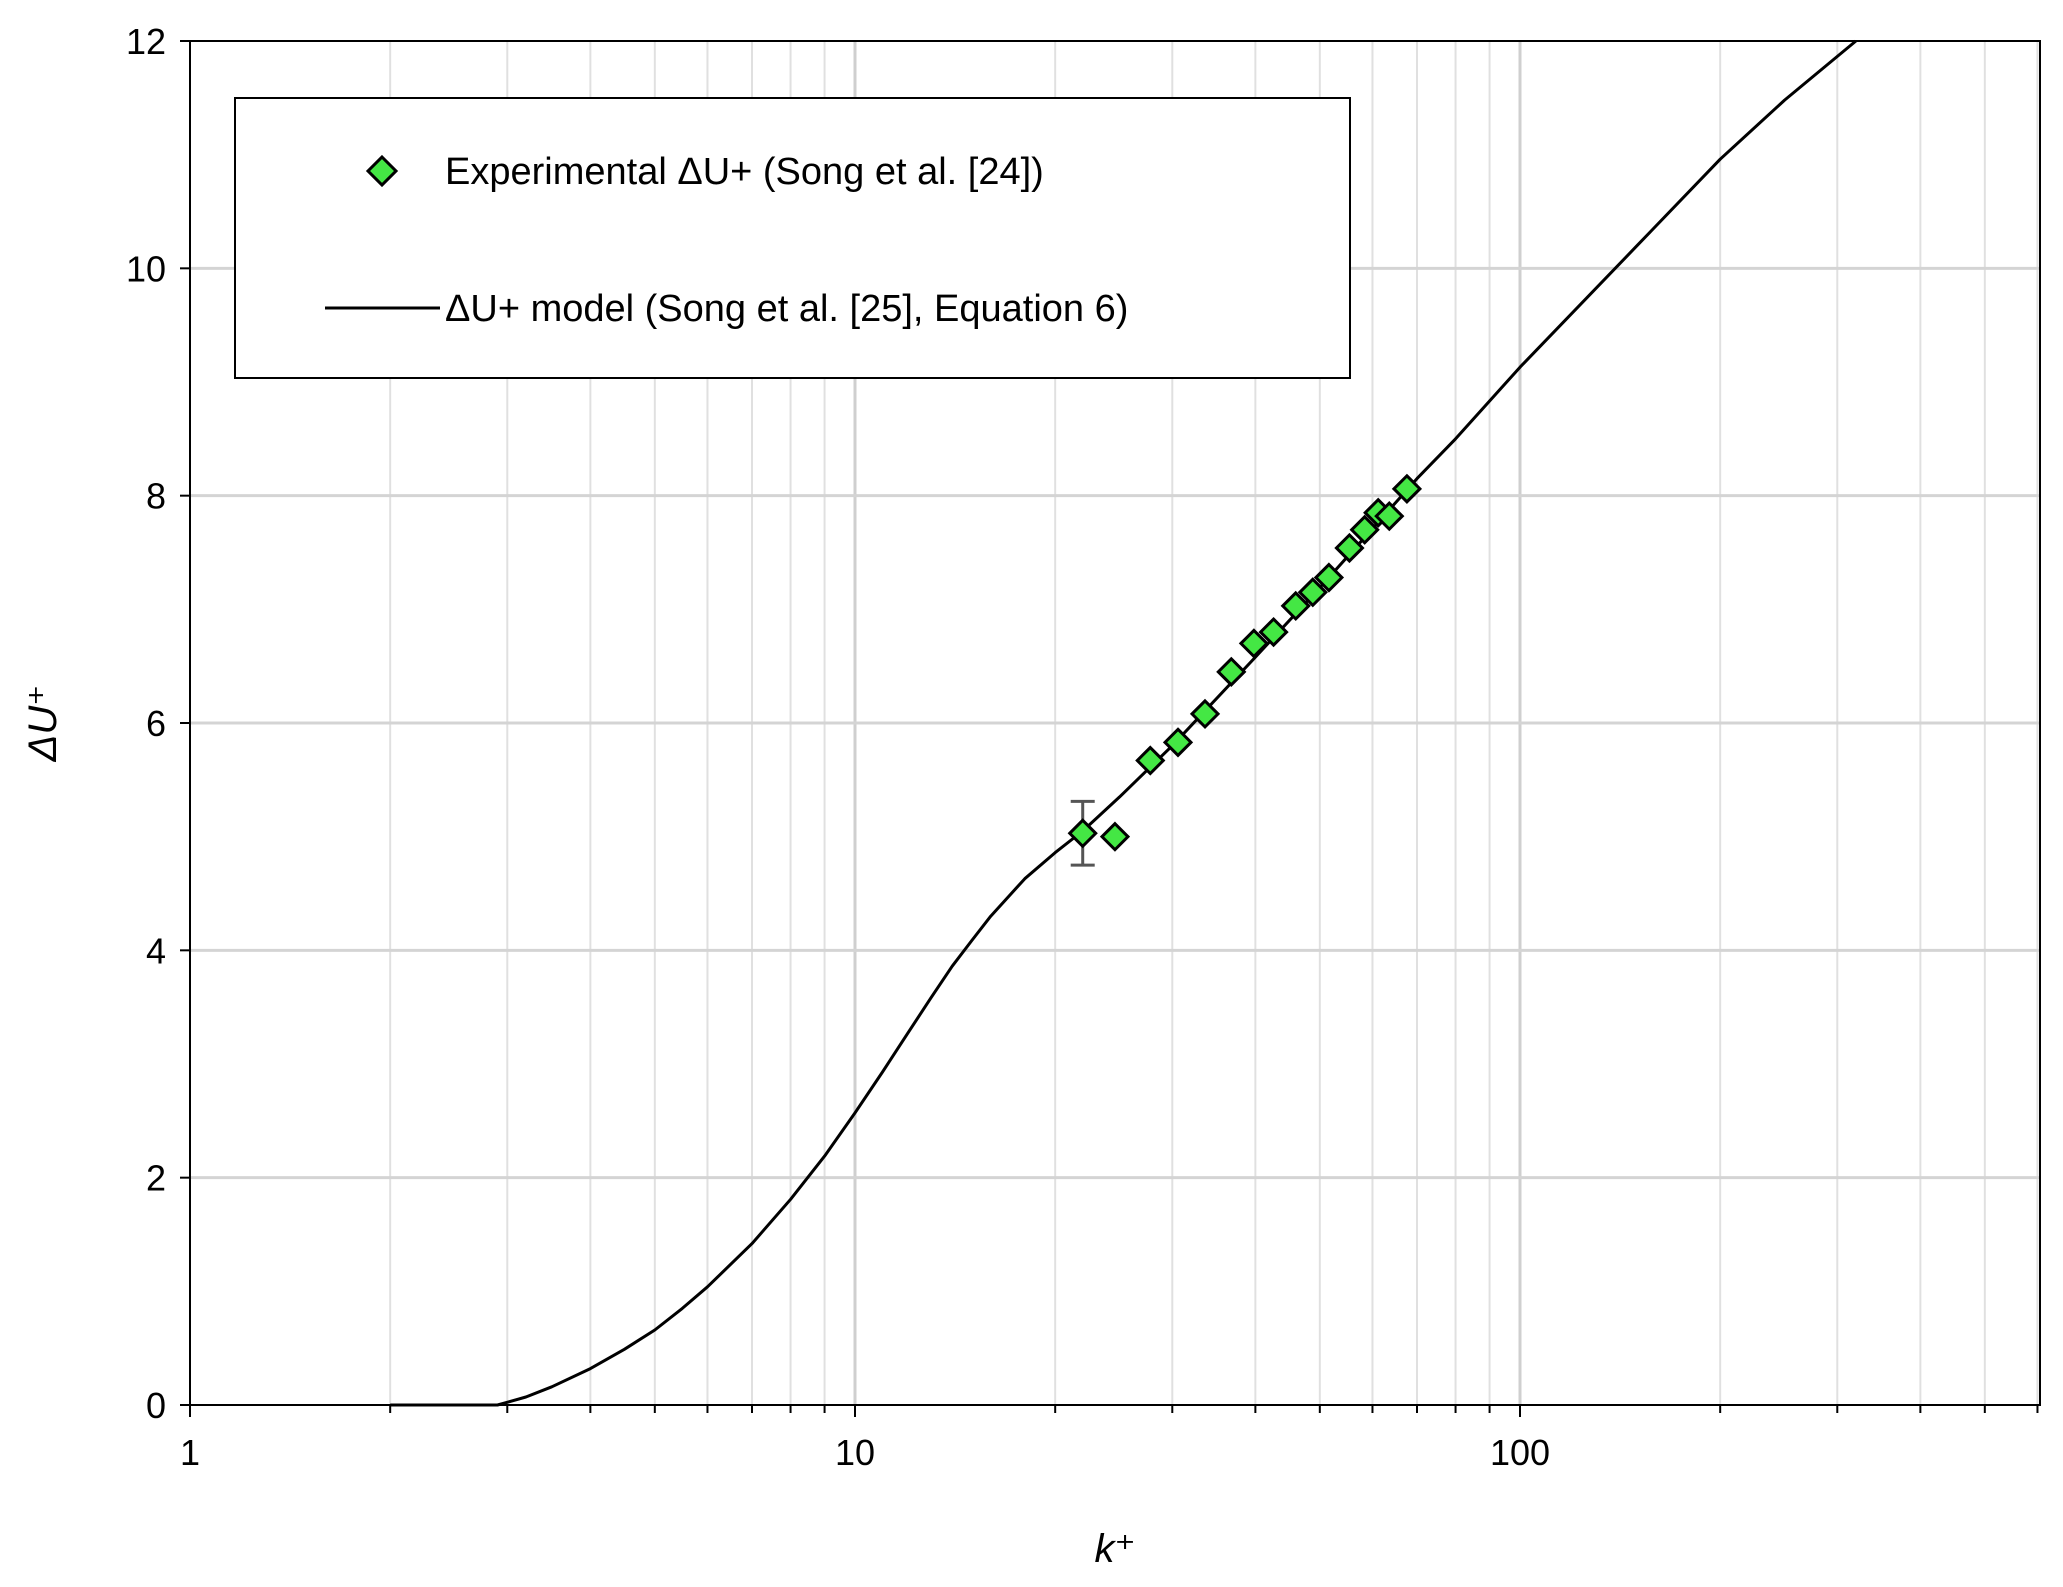 The image size is (2063, 1587). I want to click on y-tick-label: 6, so click(156, 723).